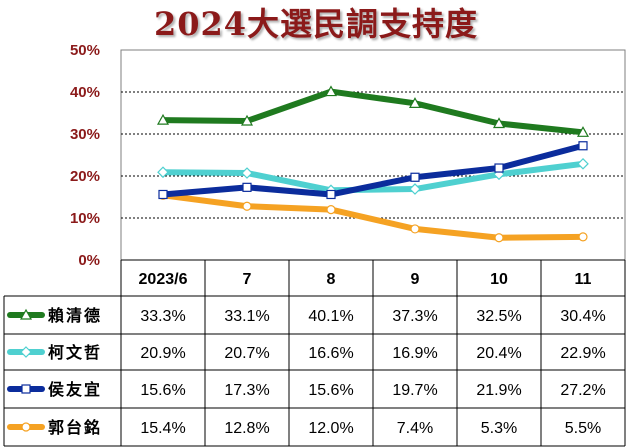 This screenshot has width=632, height=448. Describe the element at coordinates (498, 353) in the screenshot. I see `table-cell-value: 20.4%` at that location.